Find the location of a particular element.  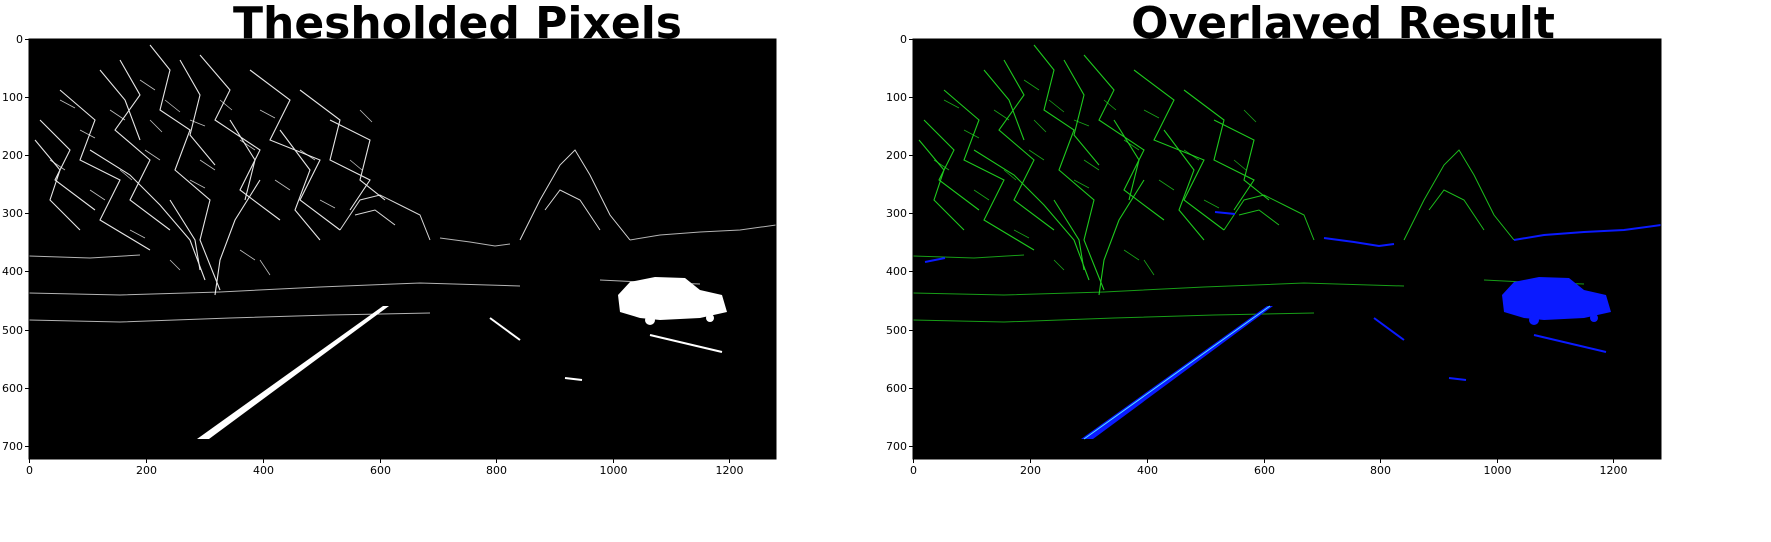

blue-horizon-band is located at coordinates (1292, 237).